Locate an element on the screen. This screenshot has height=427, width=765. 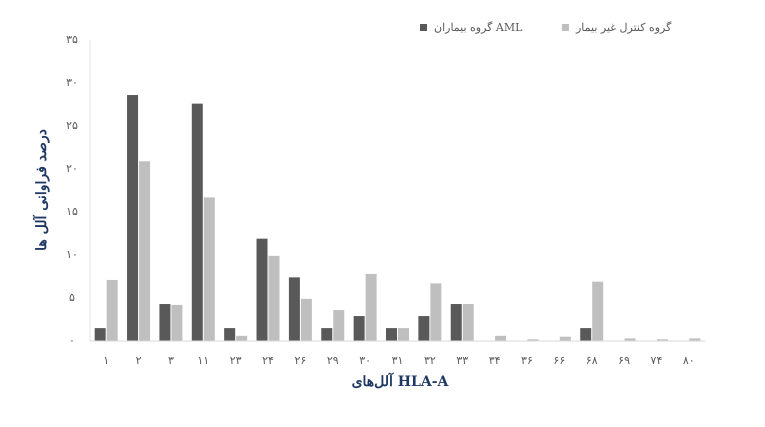
x-tick-label: ۶۶ is located at coordinates (559, 360).